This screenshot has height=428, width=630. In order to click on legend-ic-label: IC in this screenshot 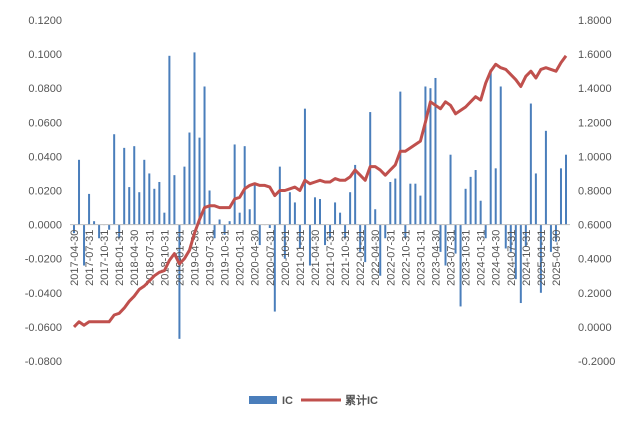, I will do `click(287, 401)`.